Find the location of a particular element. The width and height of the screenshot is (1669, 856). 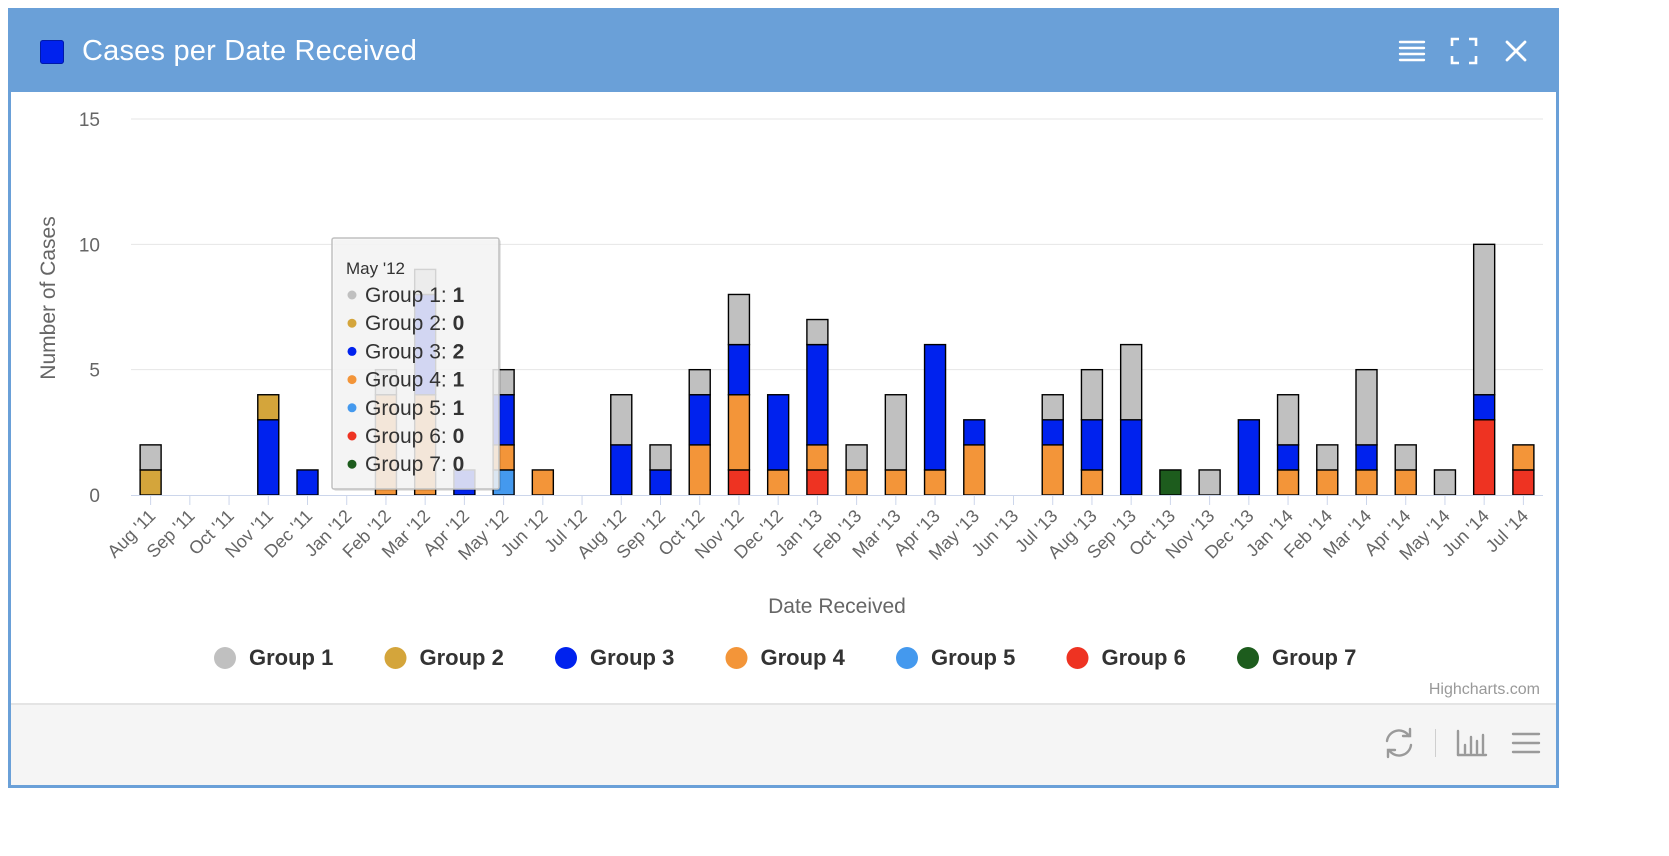

legend-item-group-2: Group 2 is located at coordinates (444, 657).